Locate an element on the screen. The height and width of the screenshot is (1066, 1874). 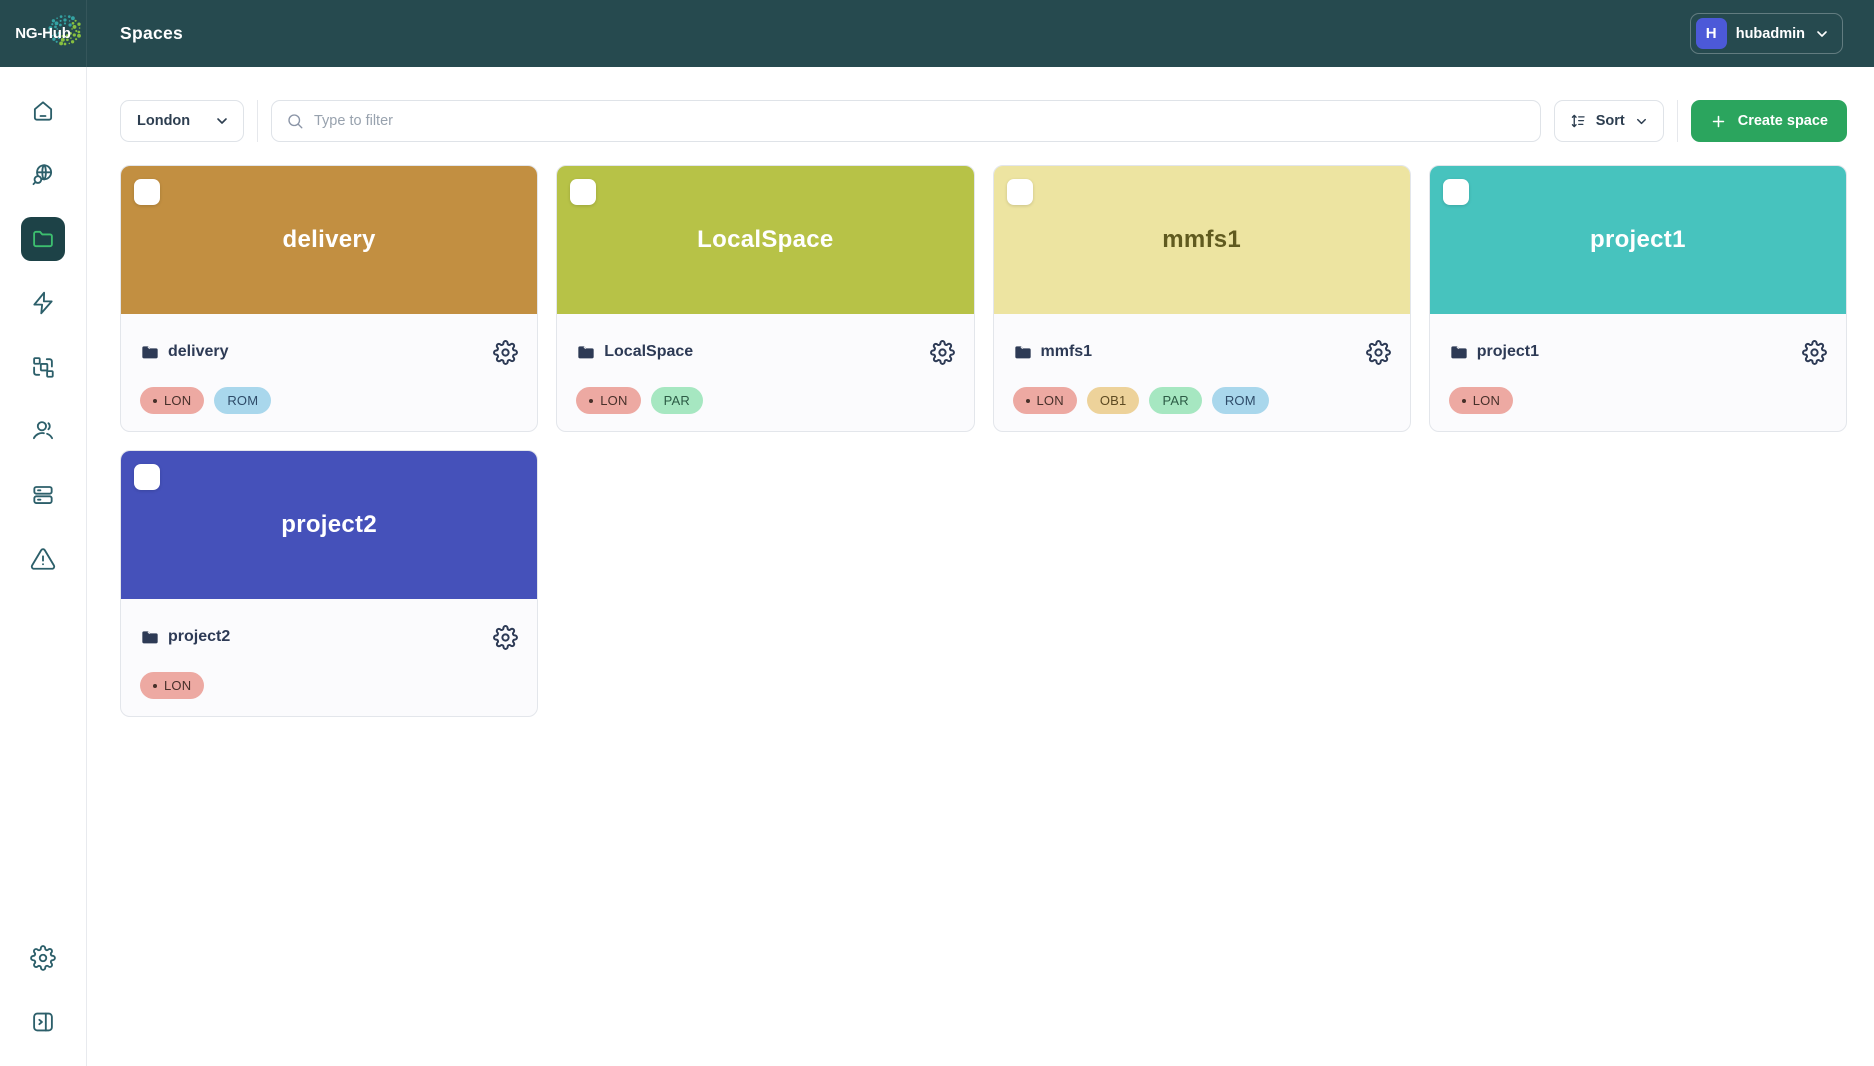
user-menu: H hubadmin is located at coordinates (1766, 33).